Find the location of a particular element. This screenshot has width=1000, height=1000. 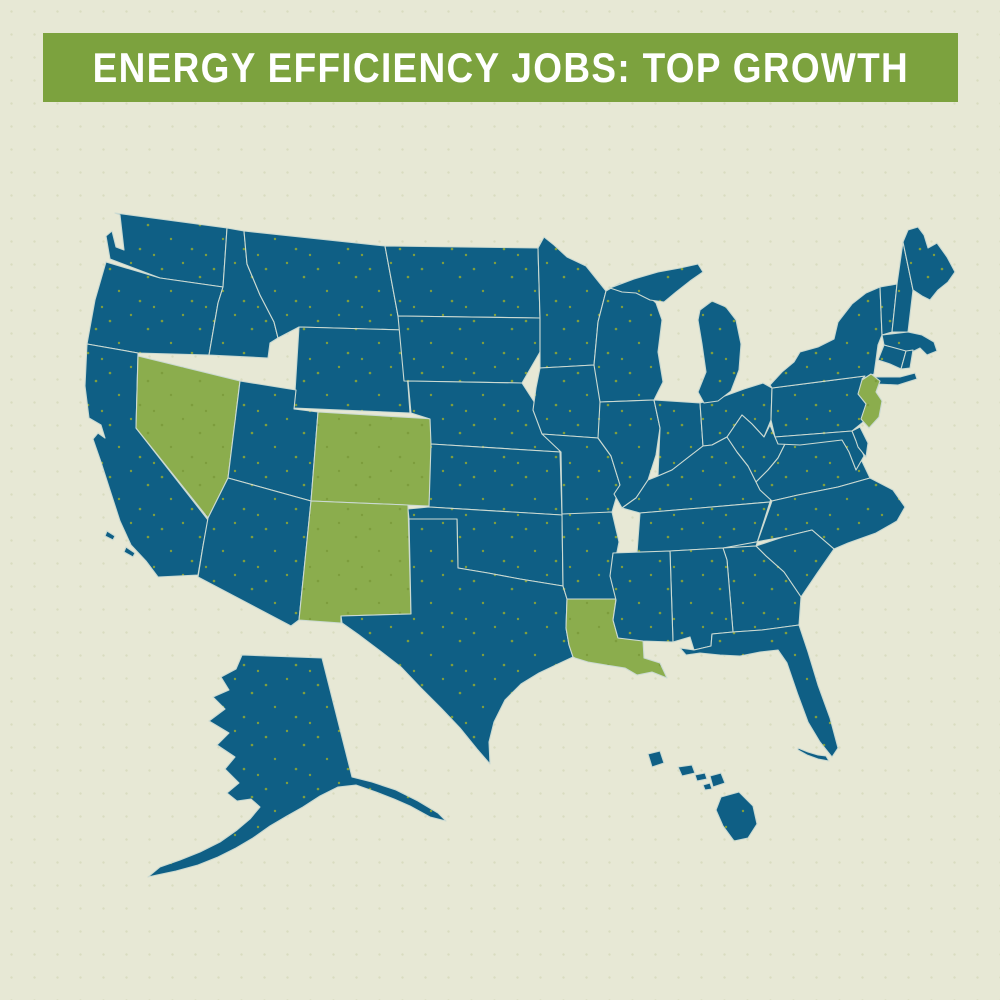

state-rhode-island is located at coordinates (907, 359).